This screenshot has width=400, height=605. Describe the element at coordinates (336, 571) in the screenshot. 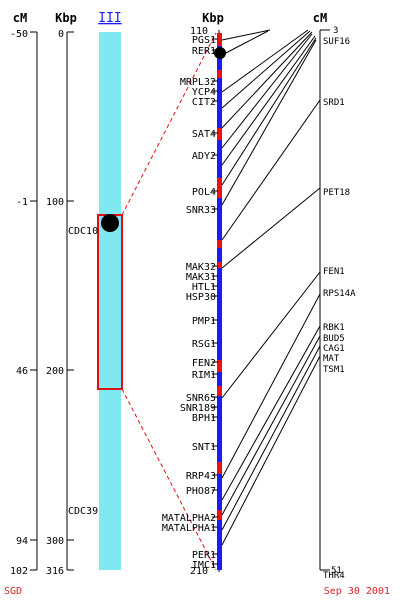

I see `right-cm-tick-label-1: 51` at that location.